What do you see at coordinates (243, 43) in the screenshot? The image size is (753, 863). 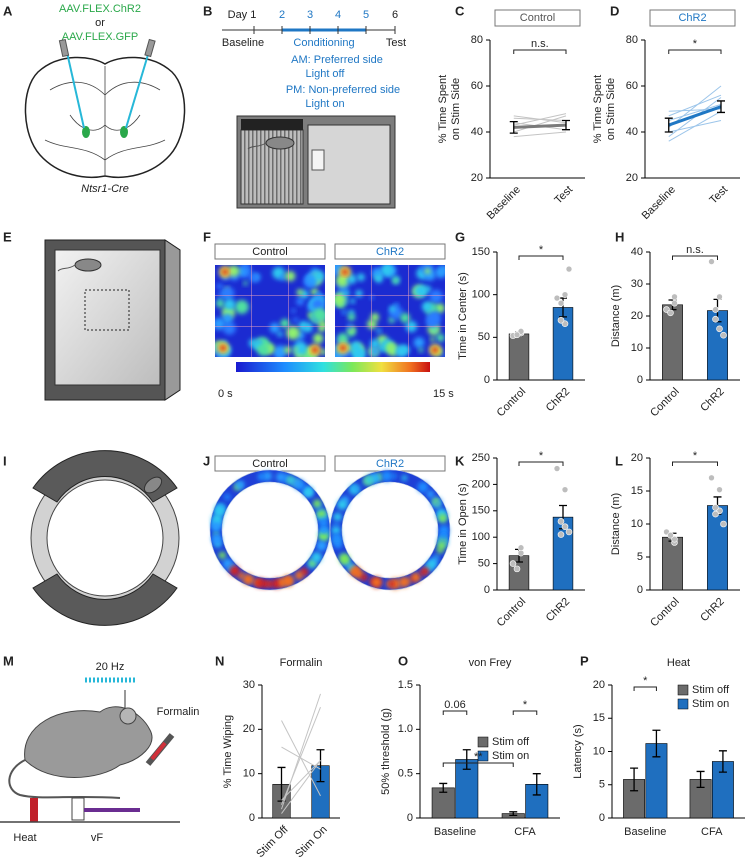 I see `phase-label: Baseline` at bounding box center [243, 43].